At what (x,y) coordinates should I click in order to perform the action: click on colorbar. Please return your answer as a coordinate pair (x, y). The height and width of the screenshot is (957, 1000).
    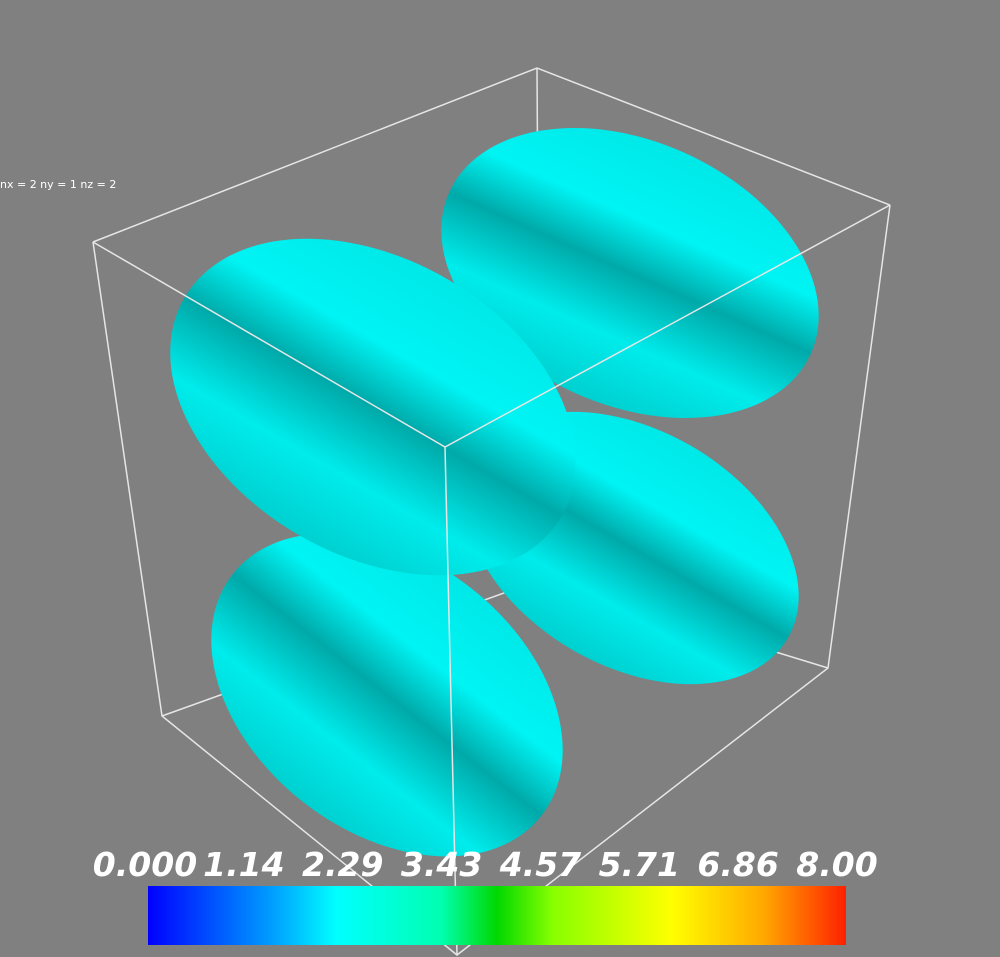
    Looking at the image, I should click on (497, 915).